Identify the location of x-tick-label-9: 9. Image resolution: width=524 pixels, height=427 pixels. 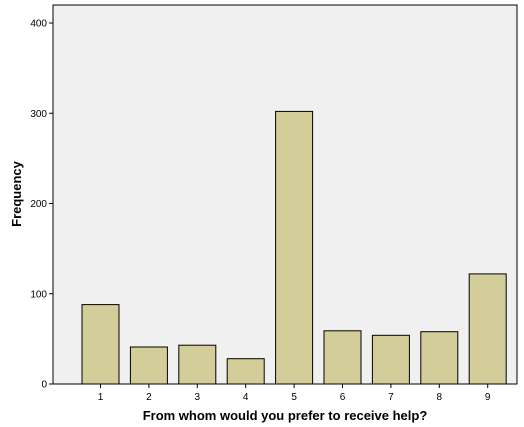
(488, 397).